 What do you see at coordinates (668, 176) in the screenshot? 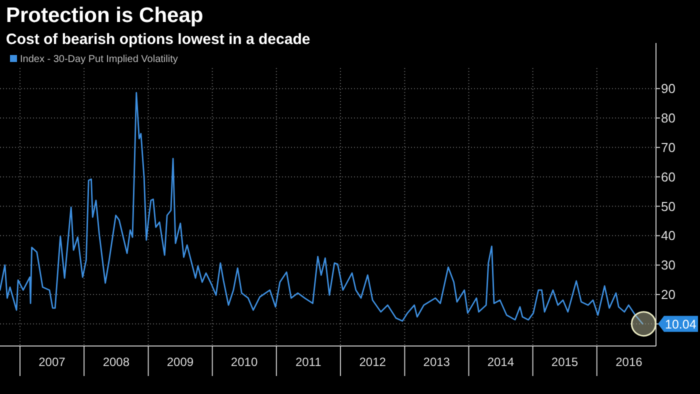
I see `y-tick-label: 60` at bounding box center [668, 176].